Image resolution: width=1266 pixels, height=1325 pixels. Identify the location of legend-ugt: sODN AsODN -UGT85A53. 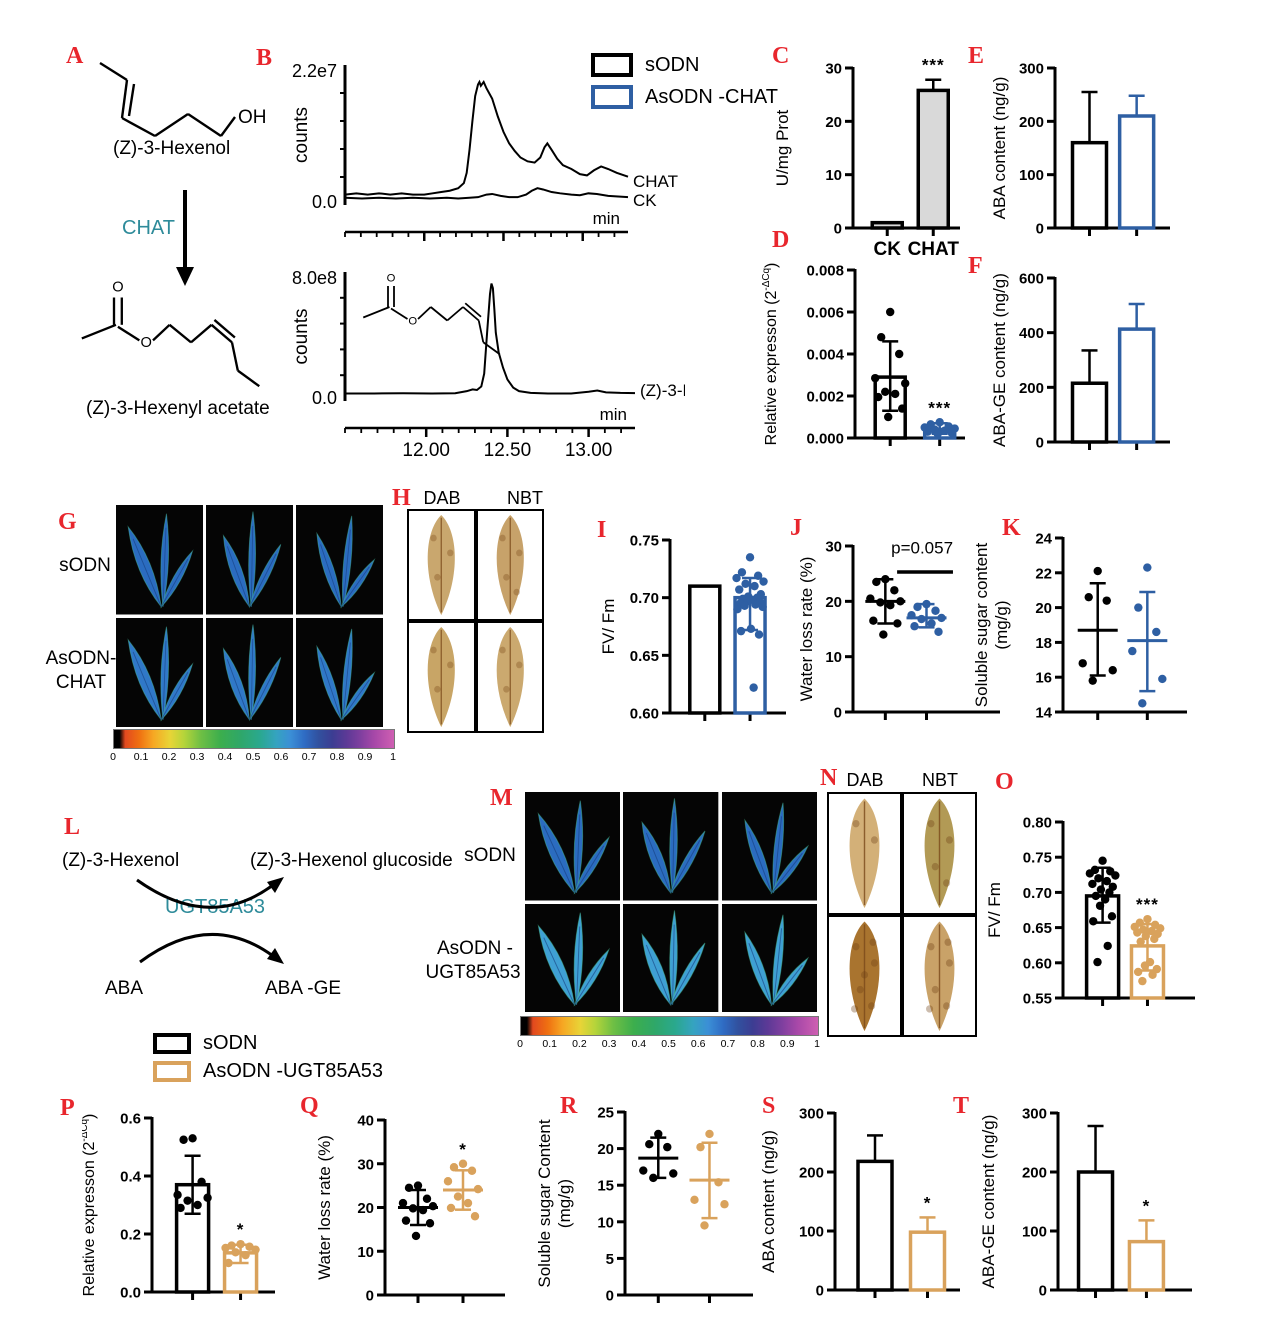
(268, 1057).